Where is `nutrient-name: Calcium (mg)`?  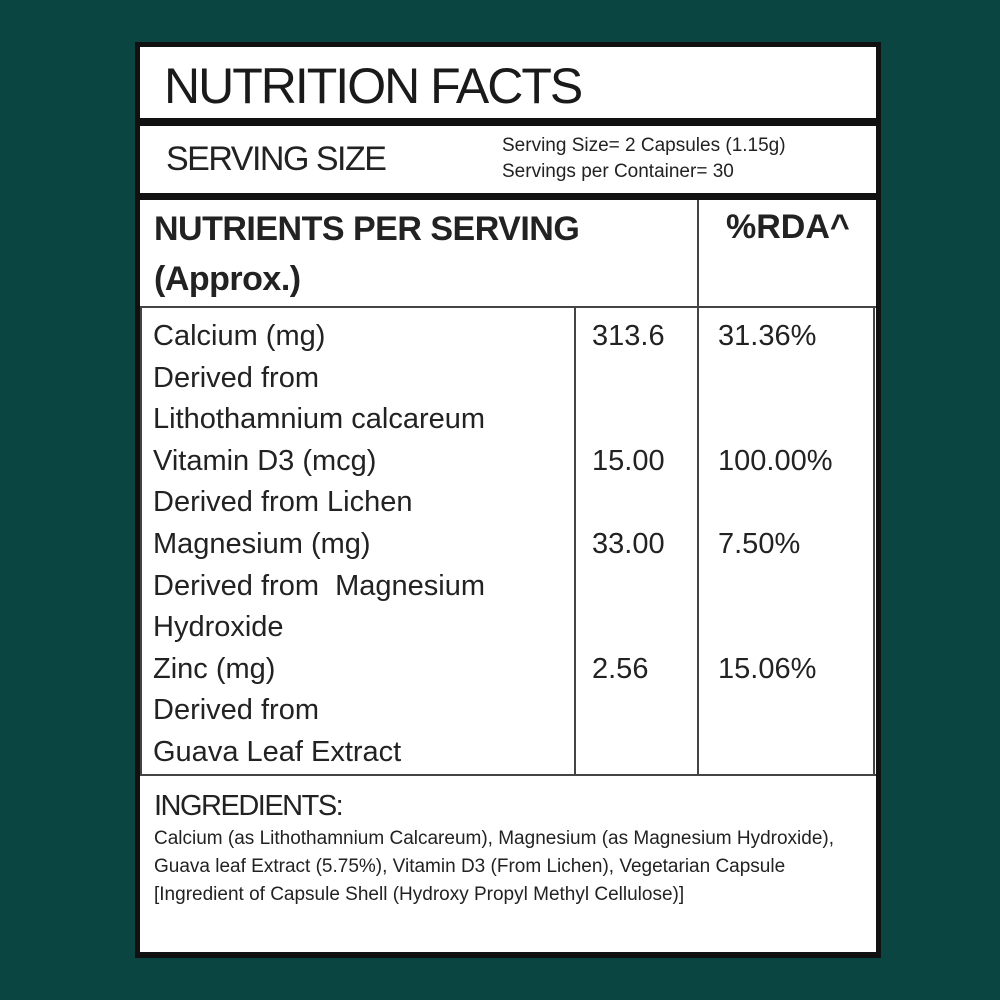
nutrient-name: Calcium (mg) is located at coordinates (239, 336).